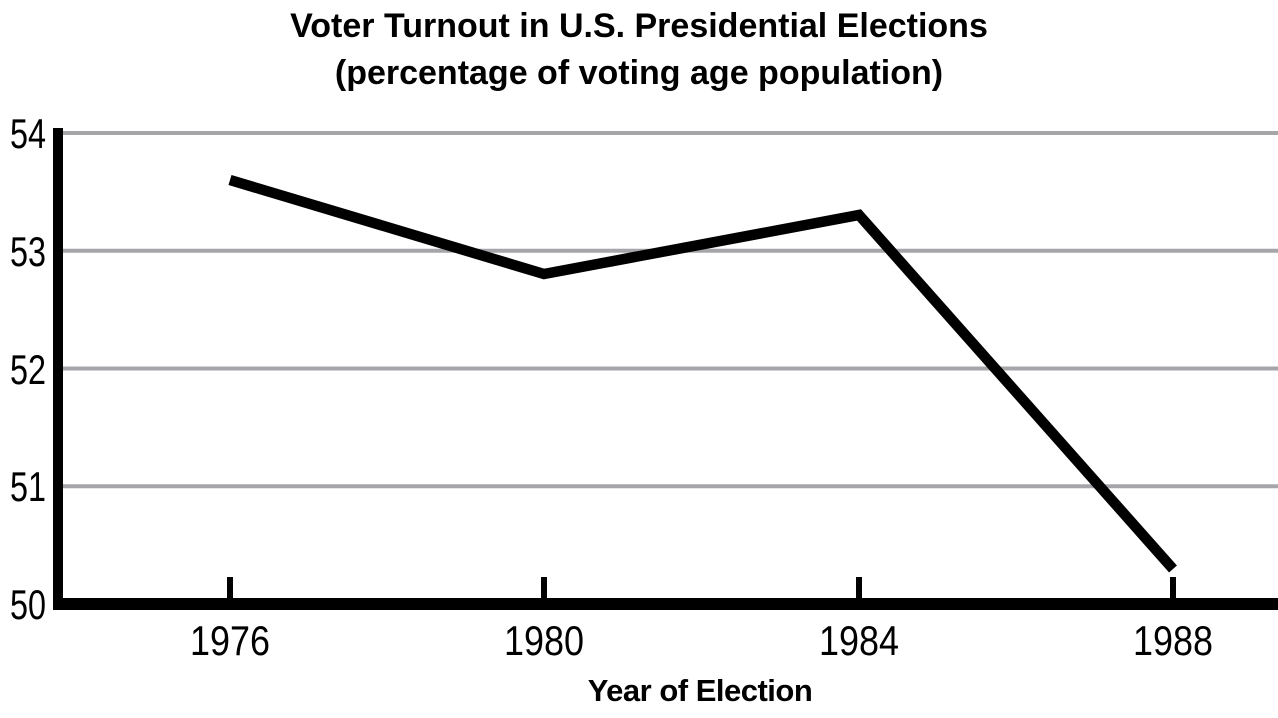 The height and width of the screenshot is (718, 1278). What do you see at coordinates (859, 640) in the screenshot?
I see `x-tick-label-1984: 1984` at bounding box center [859, 640].